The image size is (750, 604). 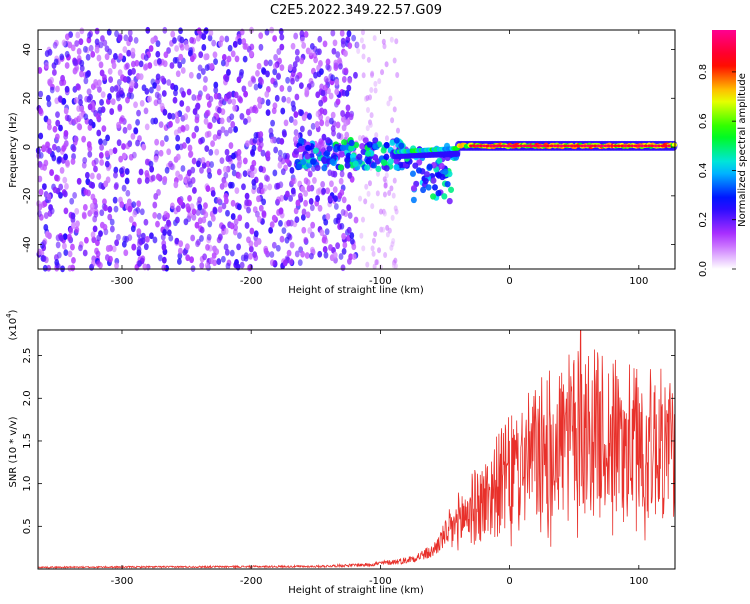 What do you see at coordinates (356, 290) in the screenshot?
I see `spectrogram-x-axis-label: Height of straight line (km)` at bounding box center [356, 290].